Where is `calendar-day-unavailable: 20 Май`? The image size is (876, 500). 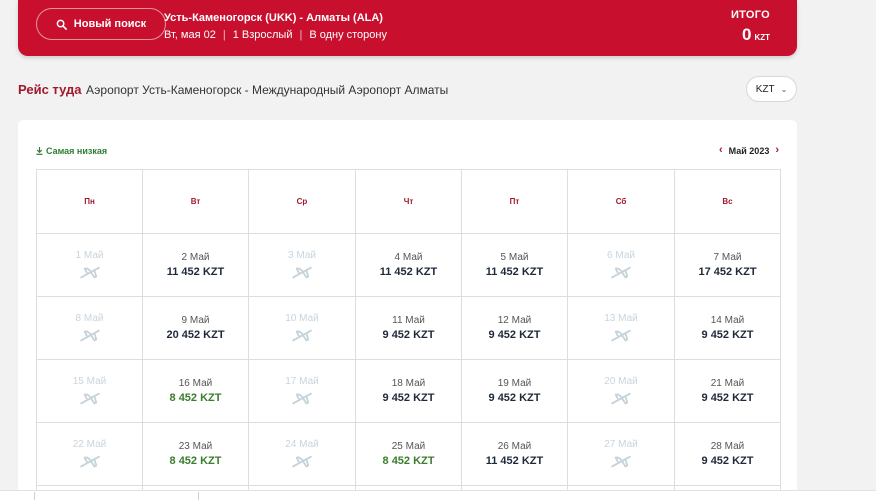 calendar-day-unavailable: 20 Май is located at coordinates (621, 391).